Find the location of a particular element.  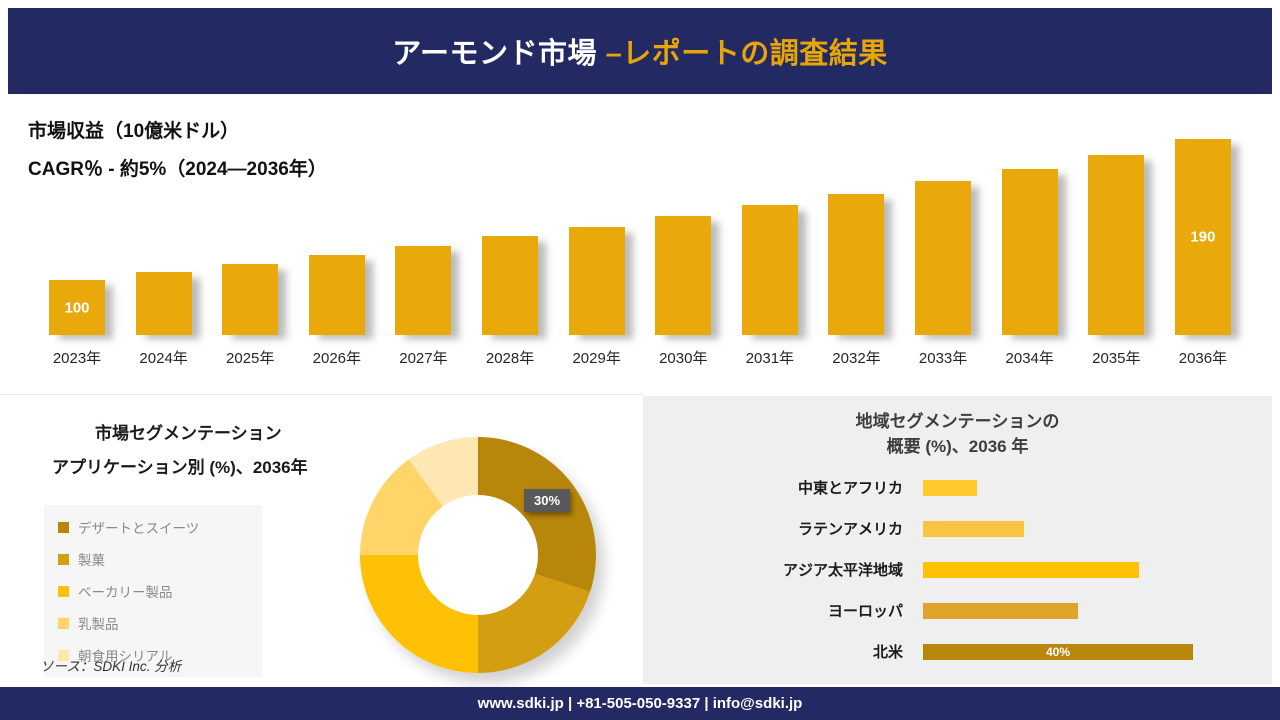

bar-category-label: 2031年 is located at coordinates (770, 358).